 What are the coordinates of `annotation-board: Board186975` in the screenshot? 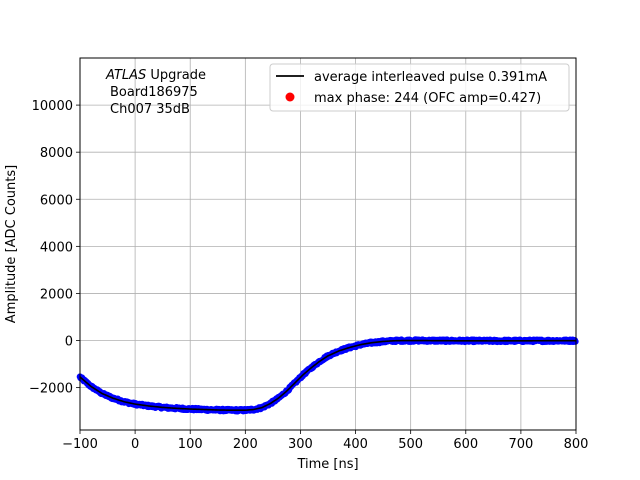 It's located at (154, 92).